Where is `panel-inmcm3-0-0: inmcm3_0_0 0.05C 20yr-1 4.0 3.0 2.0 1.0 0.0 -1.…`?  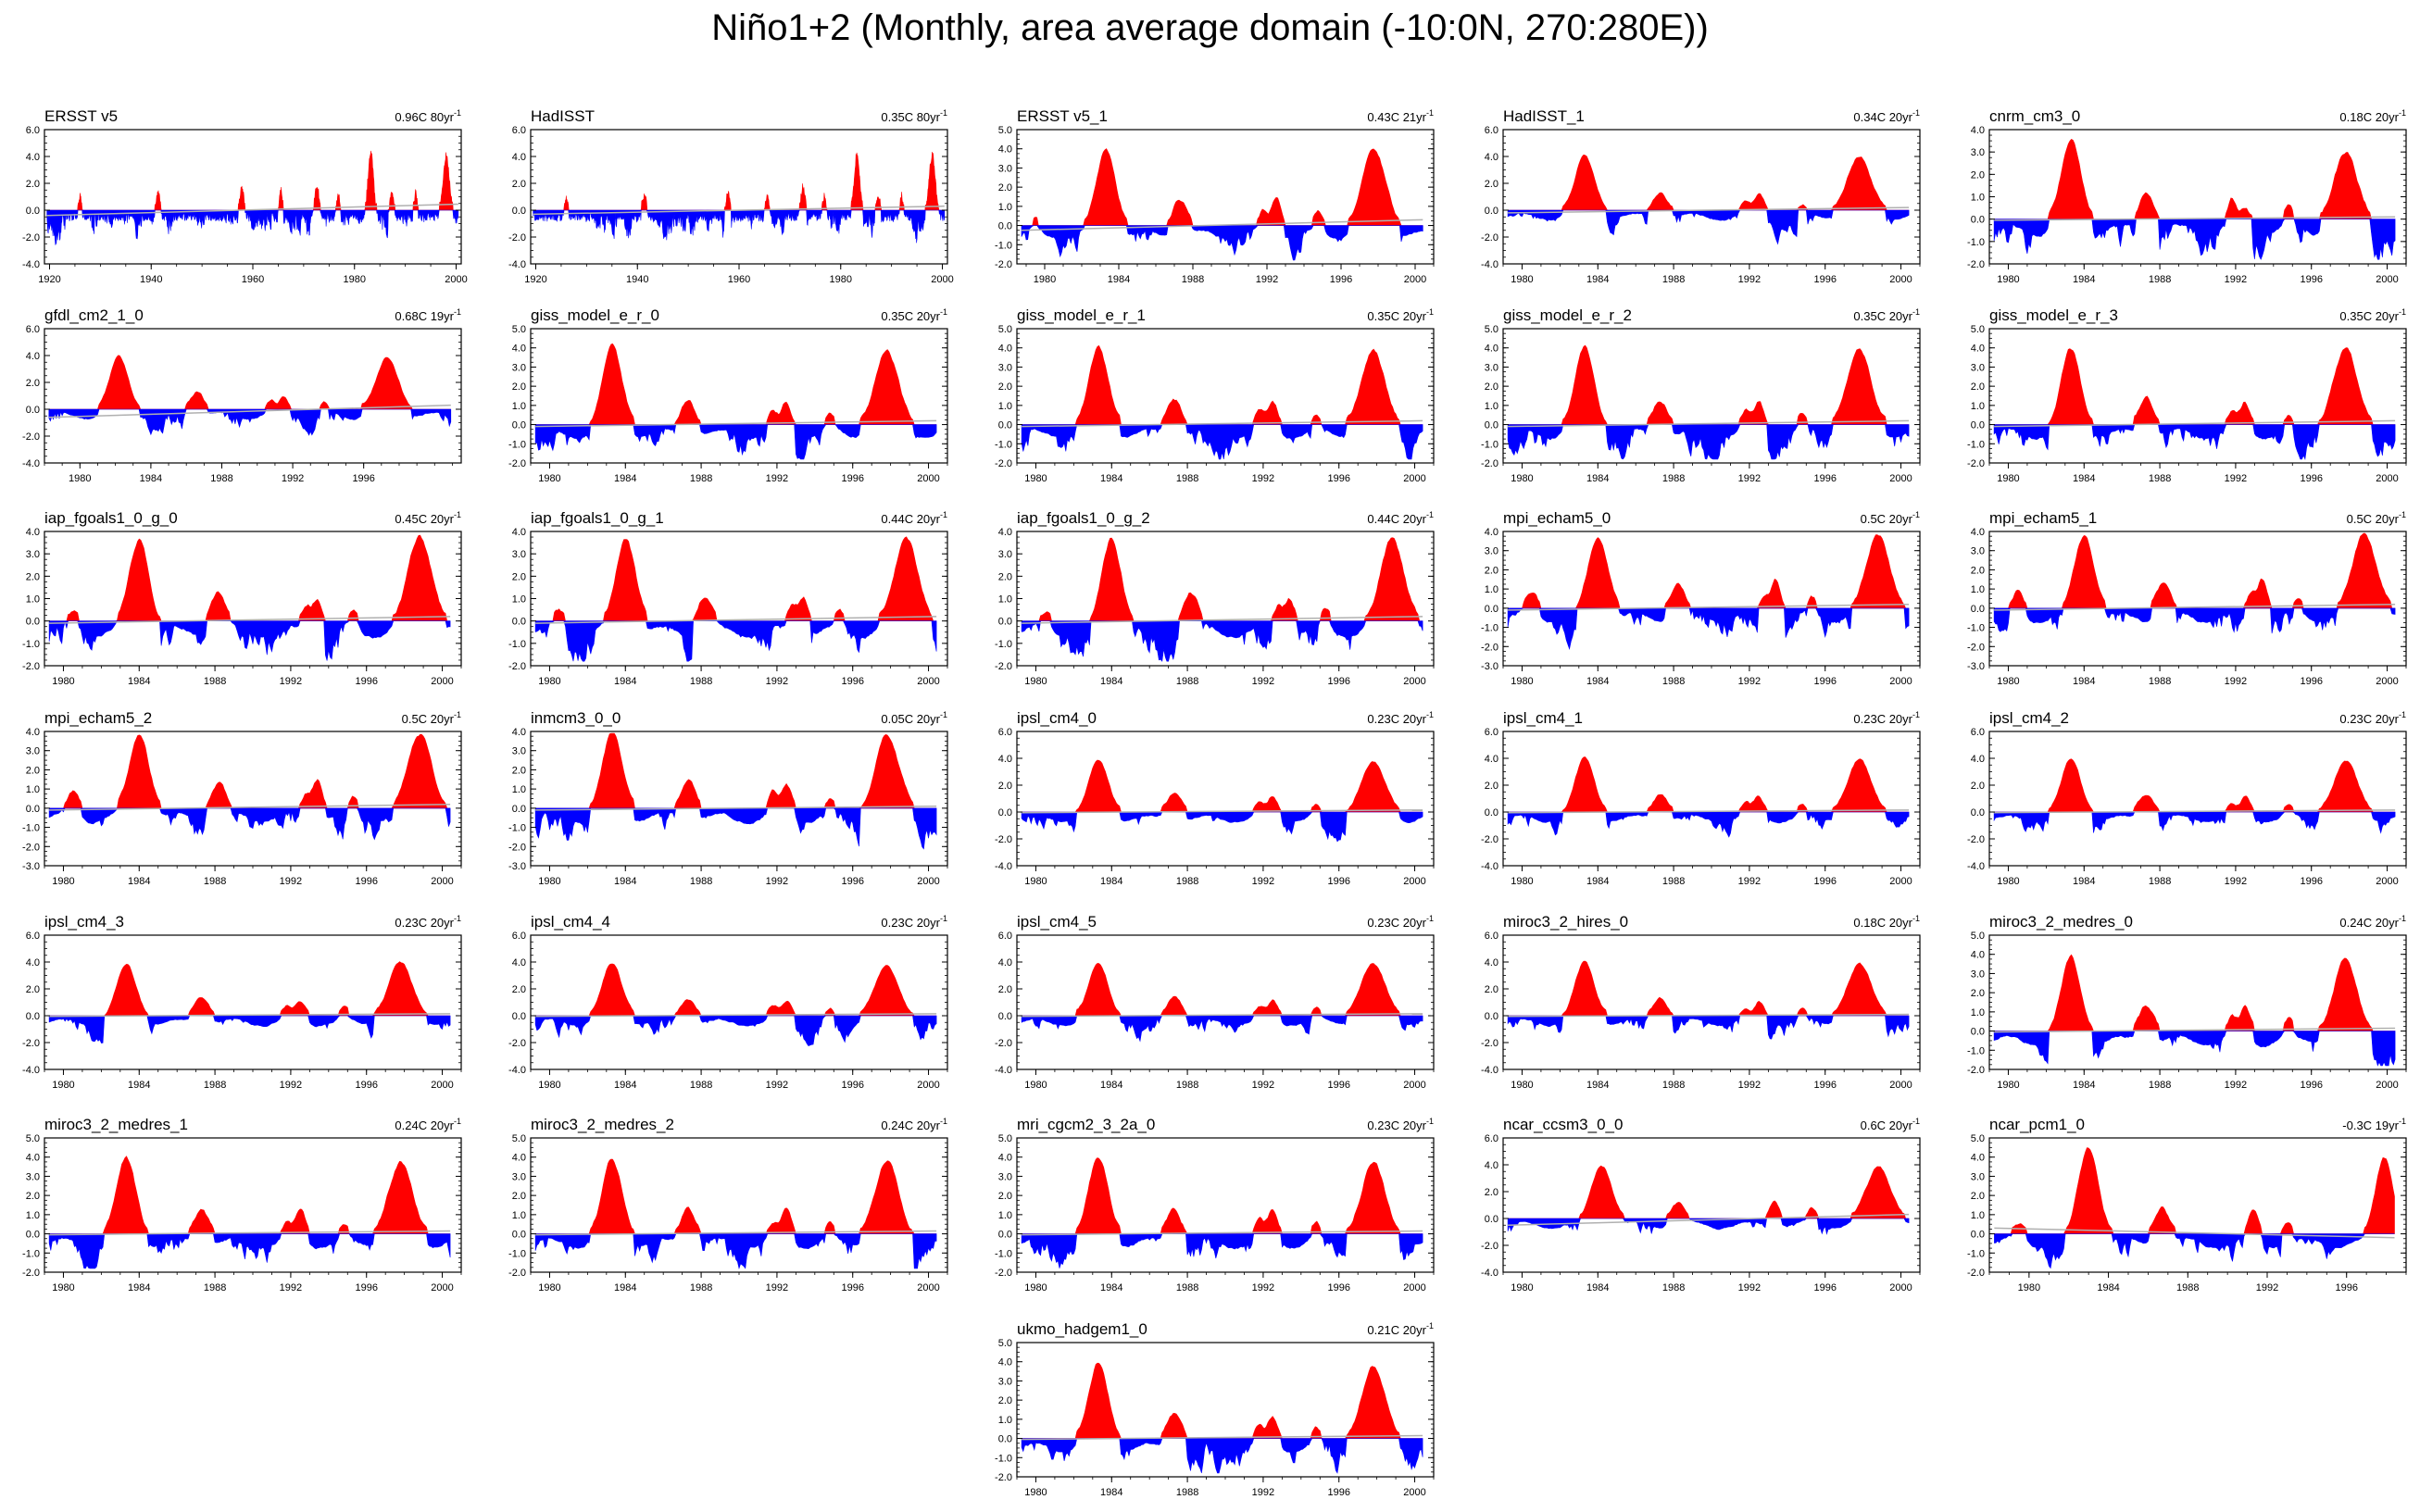 panel-inmcm3-0-0: inmcm3_0_0 0.05C 20yr-1 4.0 3.0 2.0 1.0 0.0 -1.… is located at coordinates (728, 798).